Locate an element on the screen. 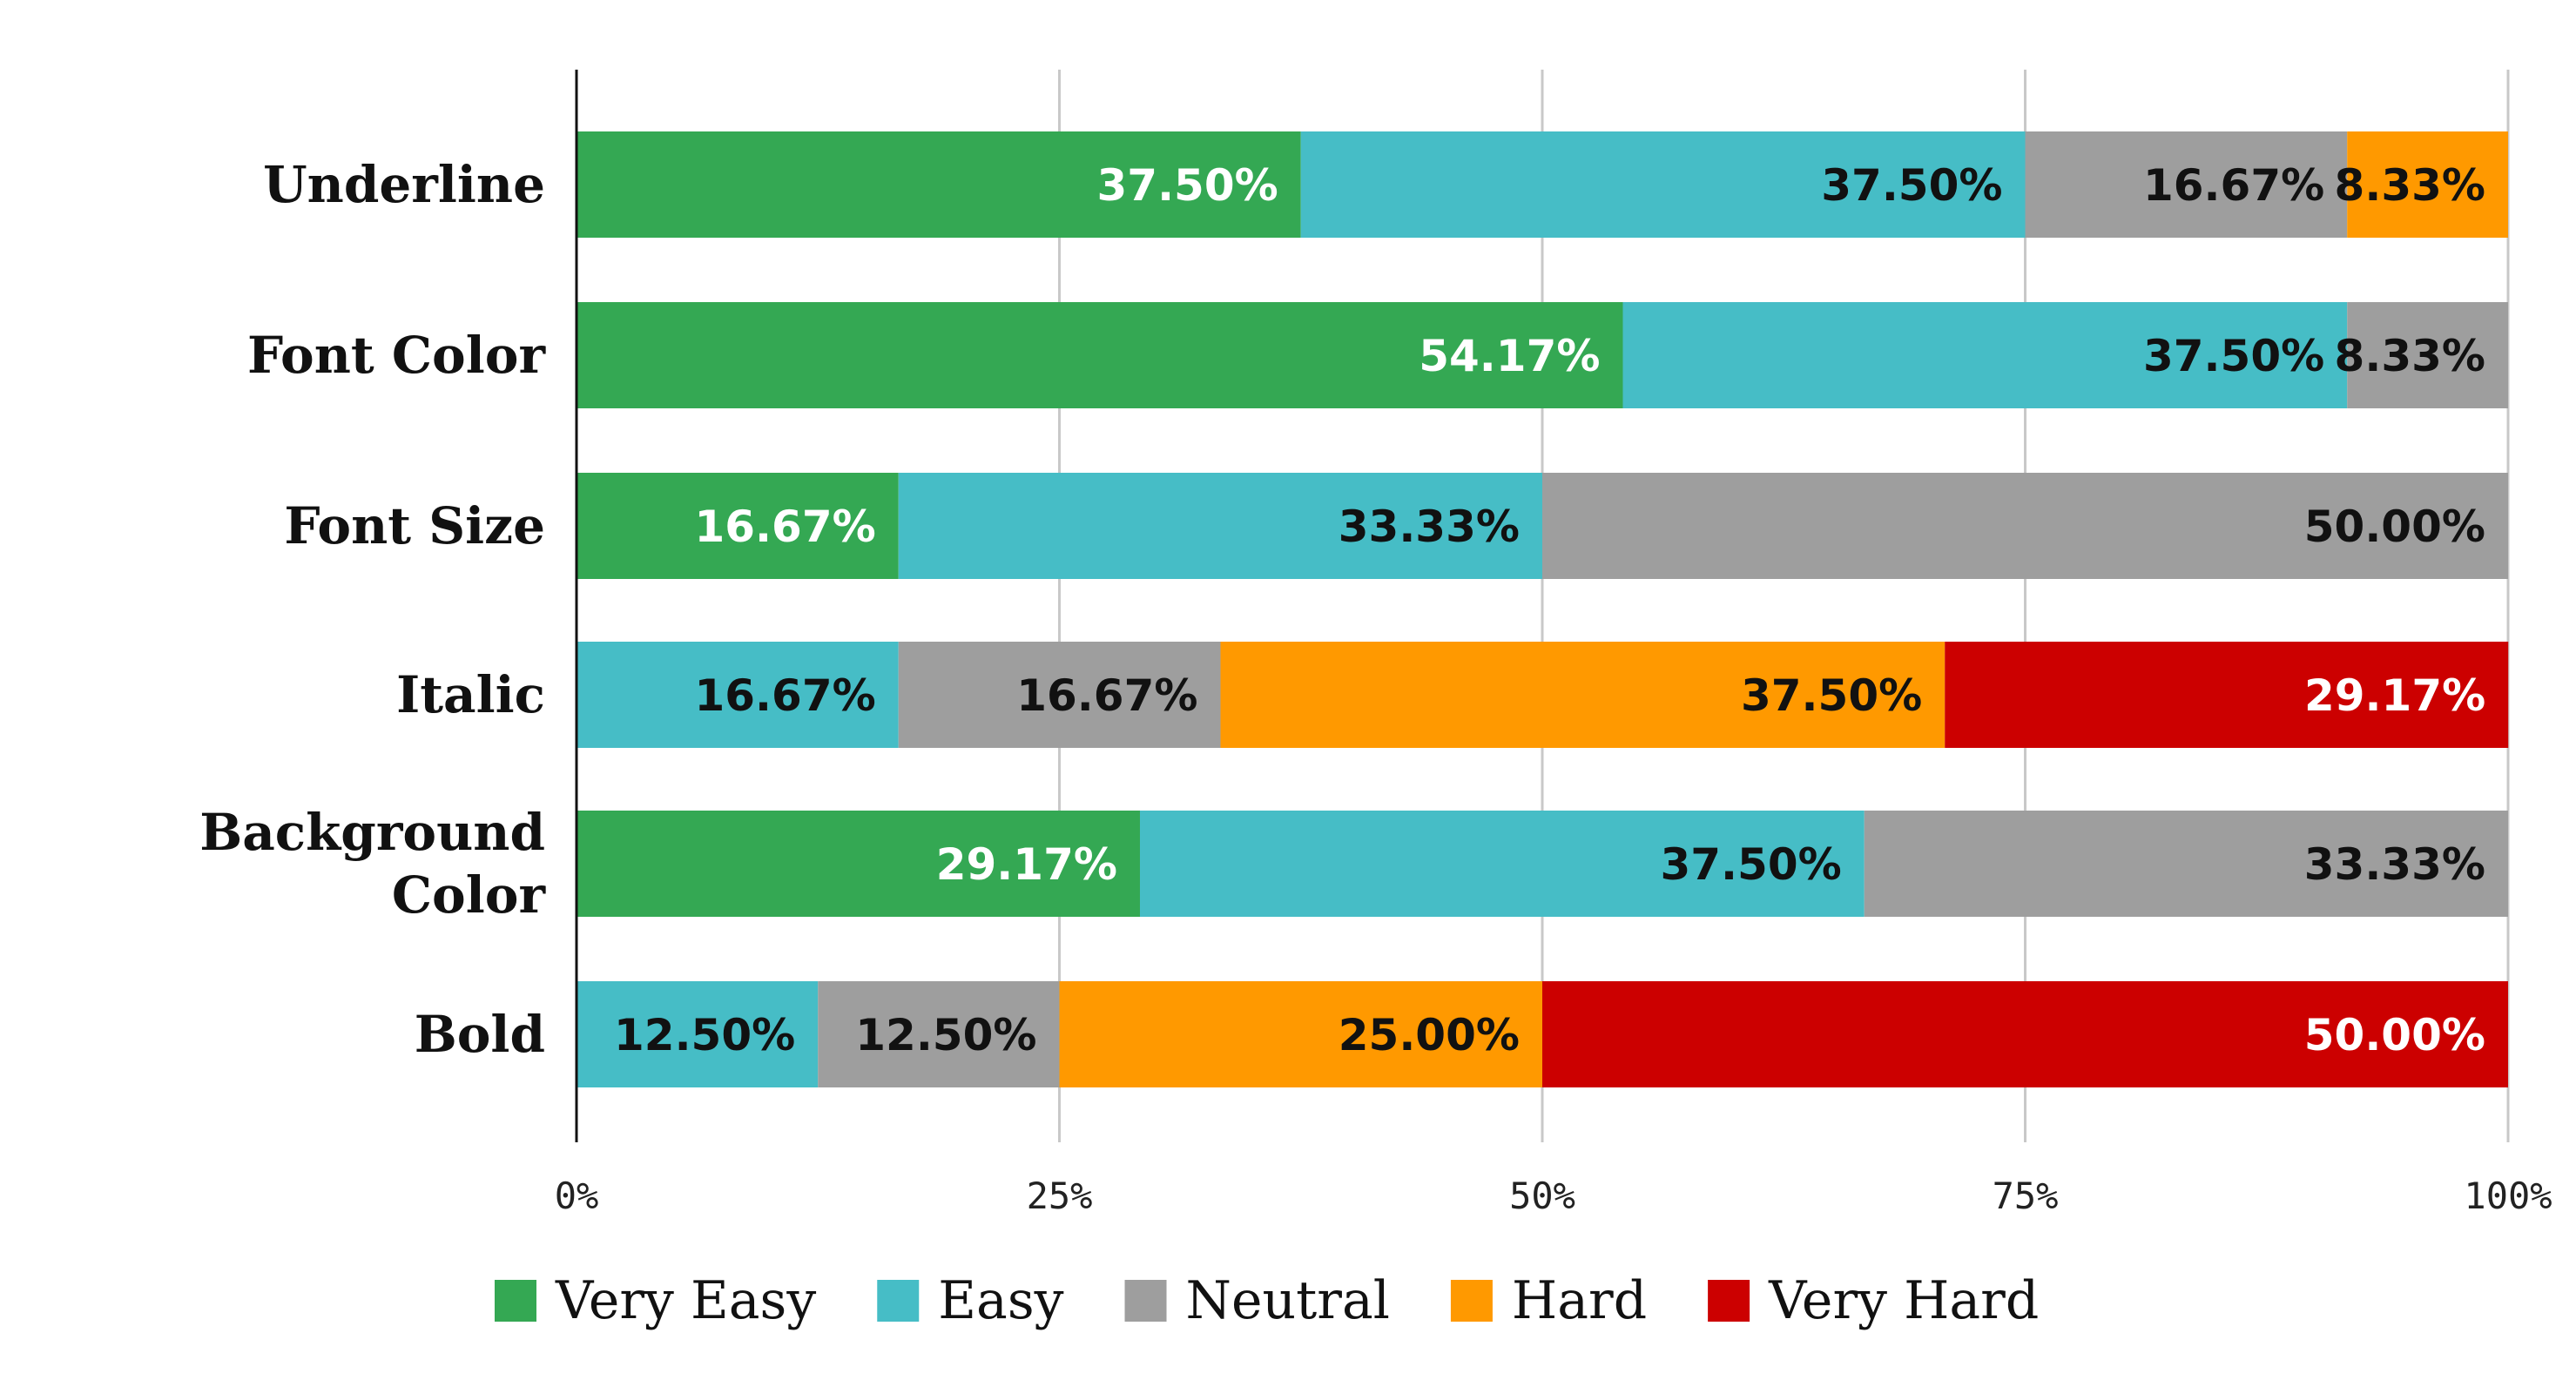 The height and width of the screenshot is (1400, 2576). x-tick-label: 100% is located at coordinates (2508, 1196).